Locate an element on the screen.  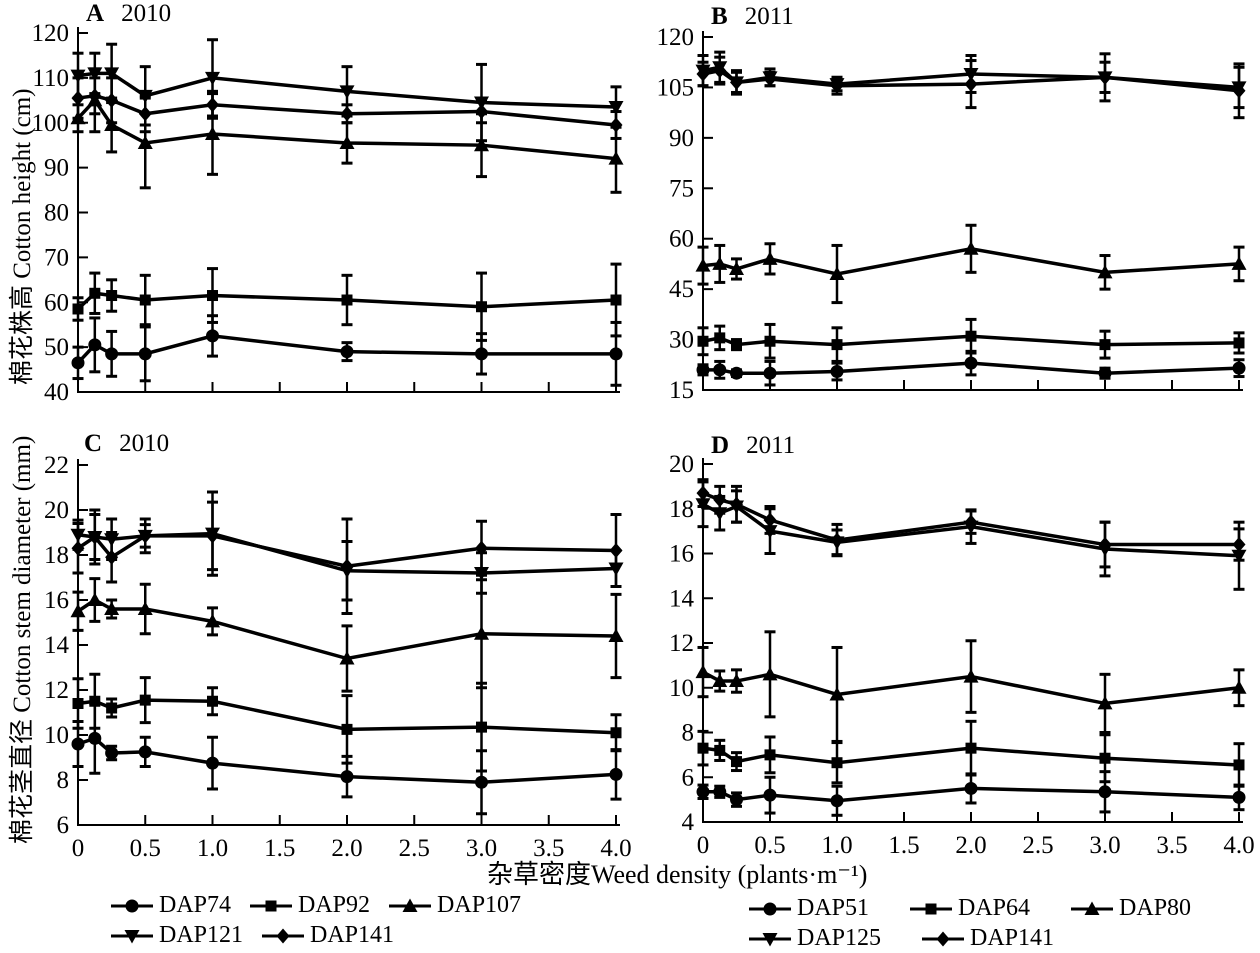
series-dap64 is located at coordinates (971, 340).